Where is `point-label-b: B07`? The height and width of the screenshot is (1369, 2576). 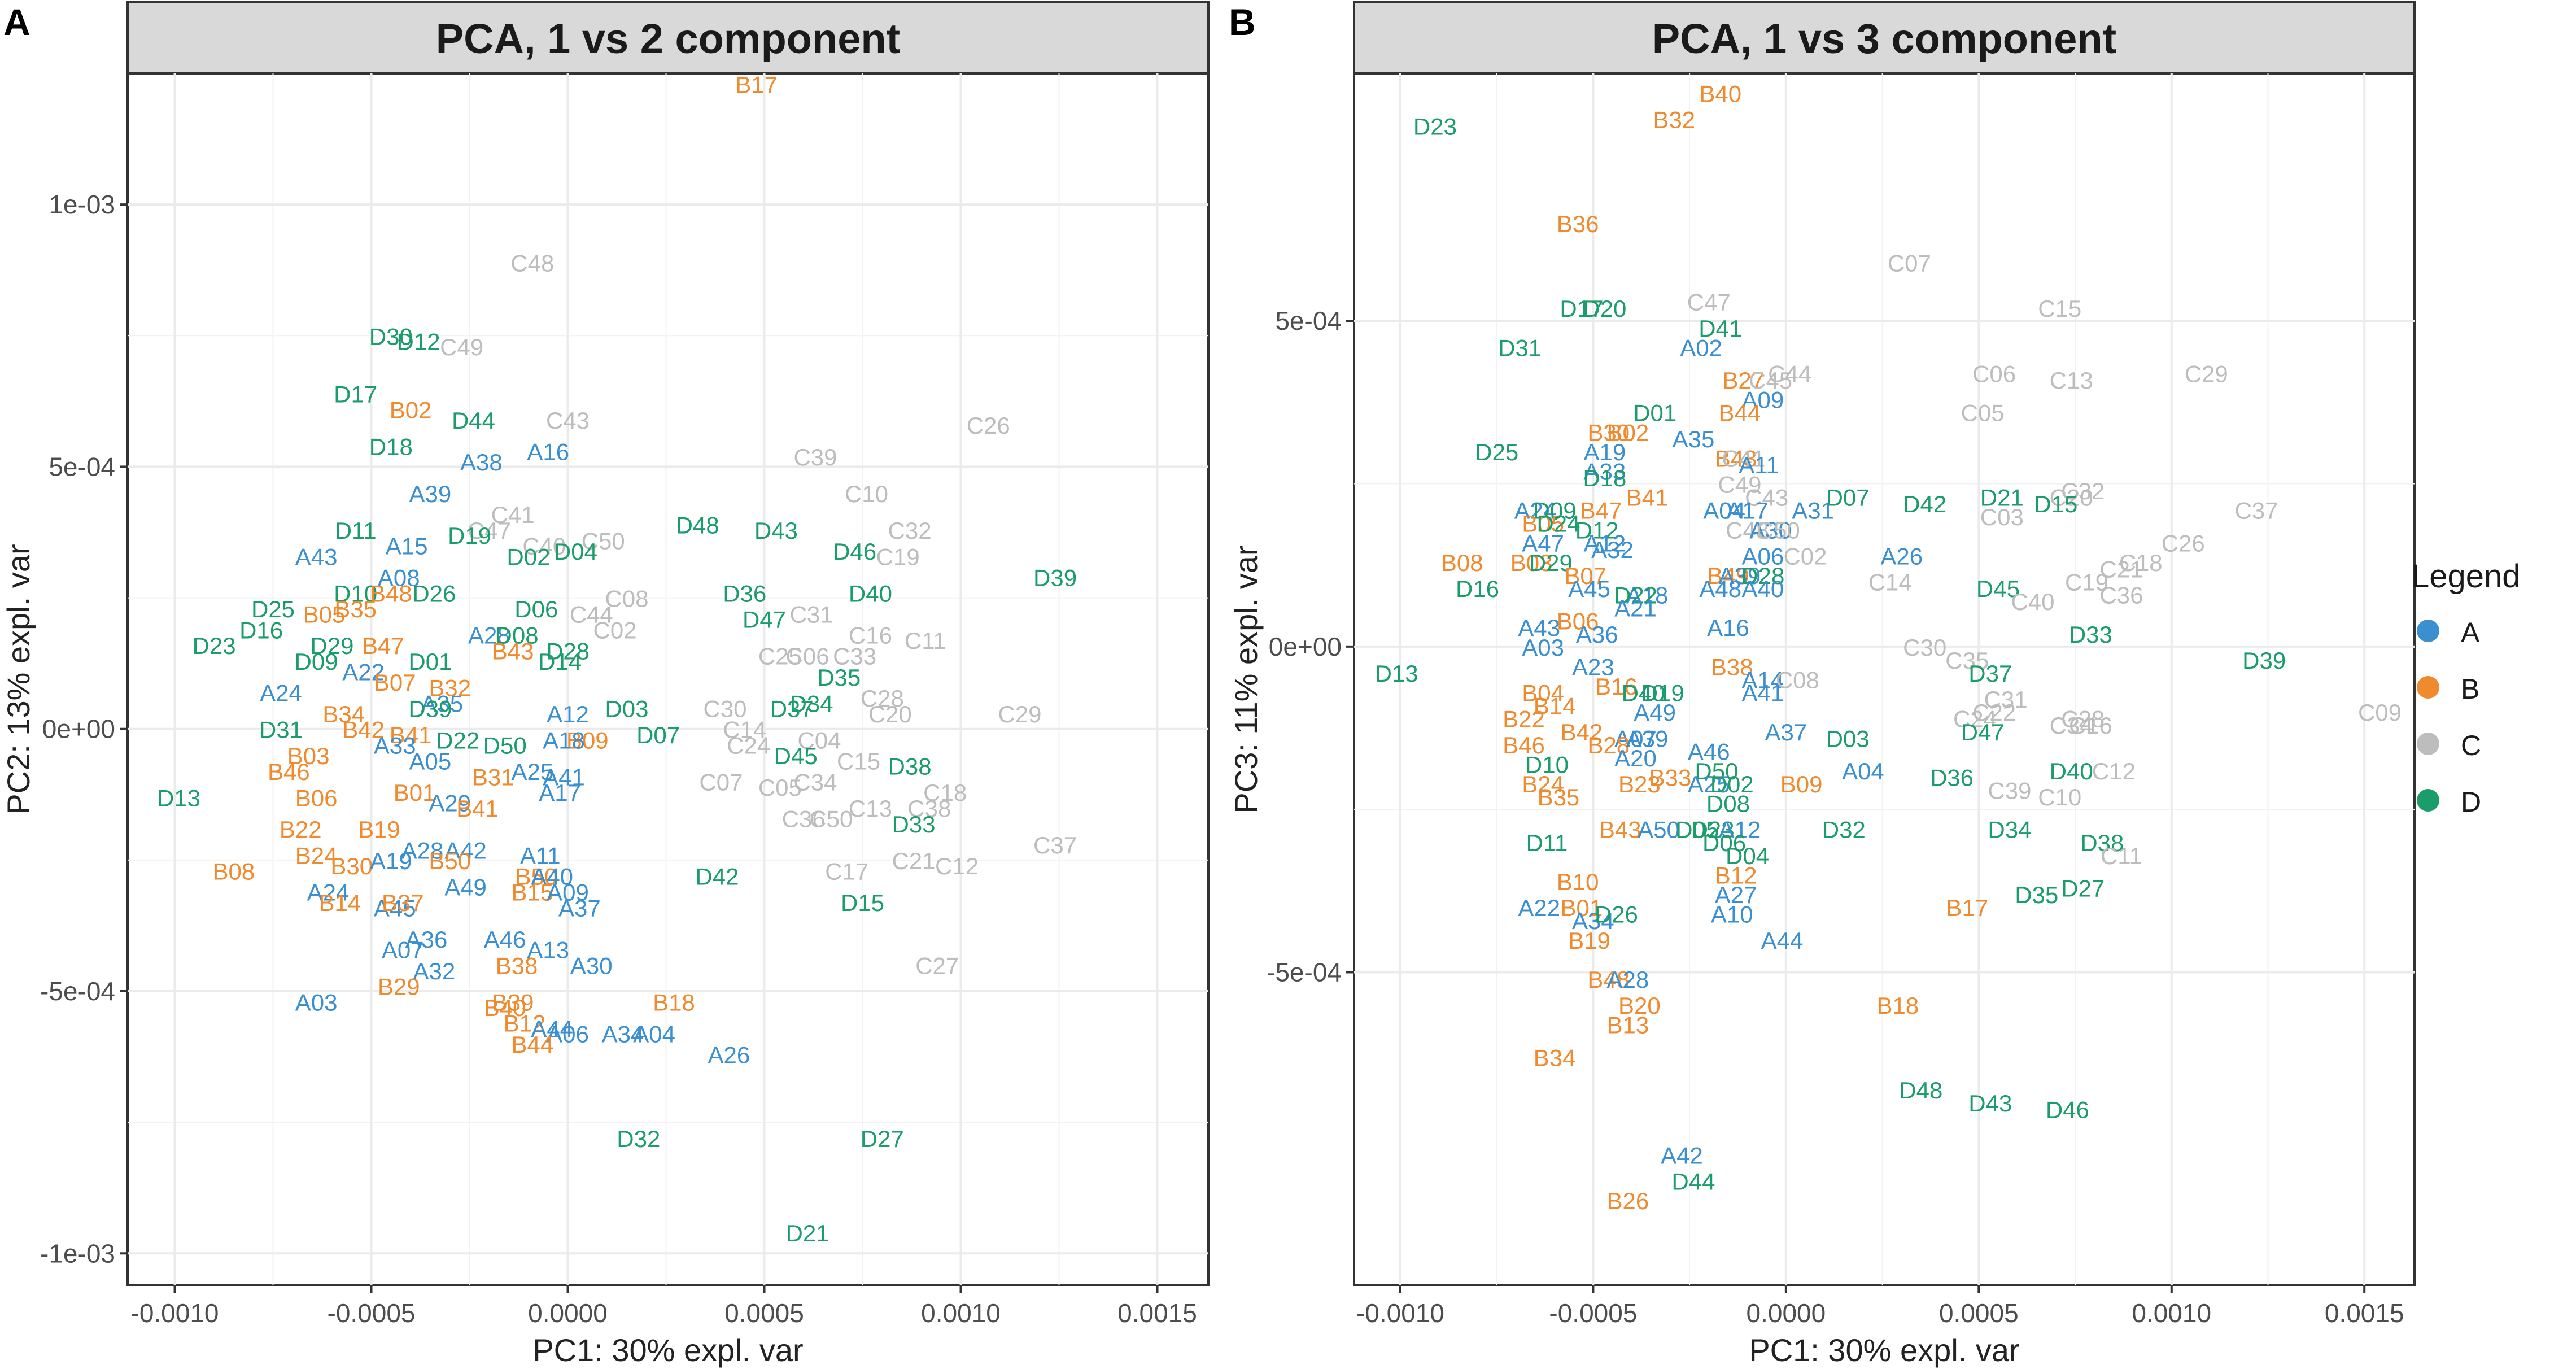
point-label-b: B07 is located at coordinates (1585, 576).